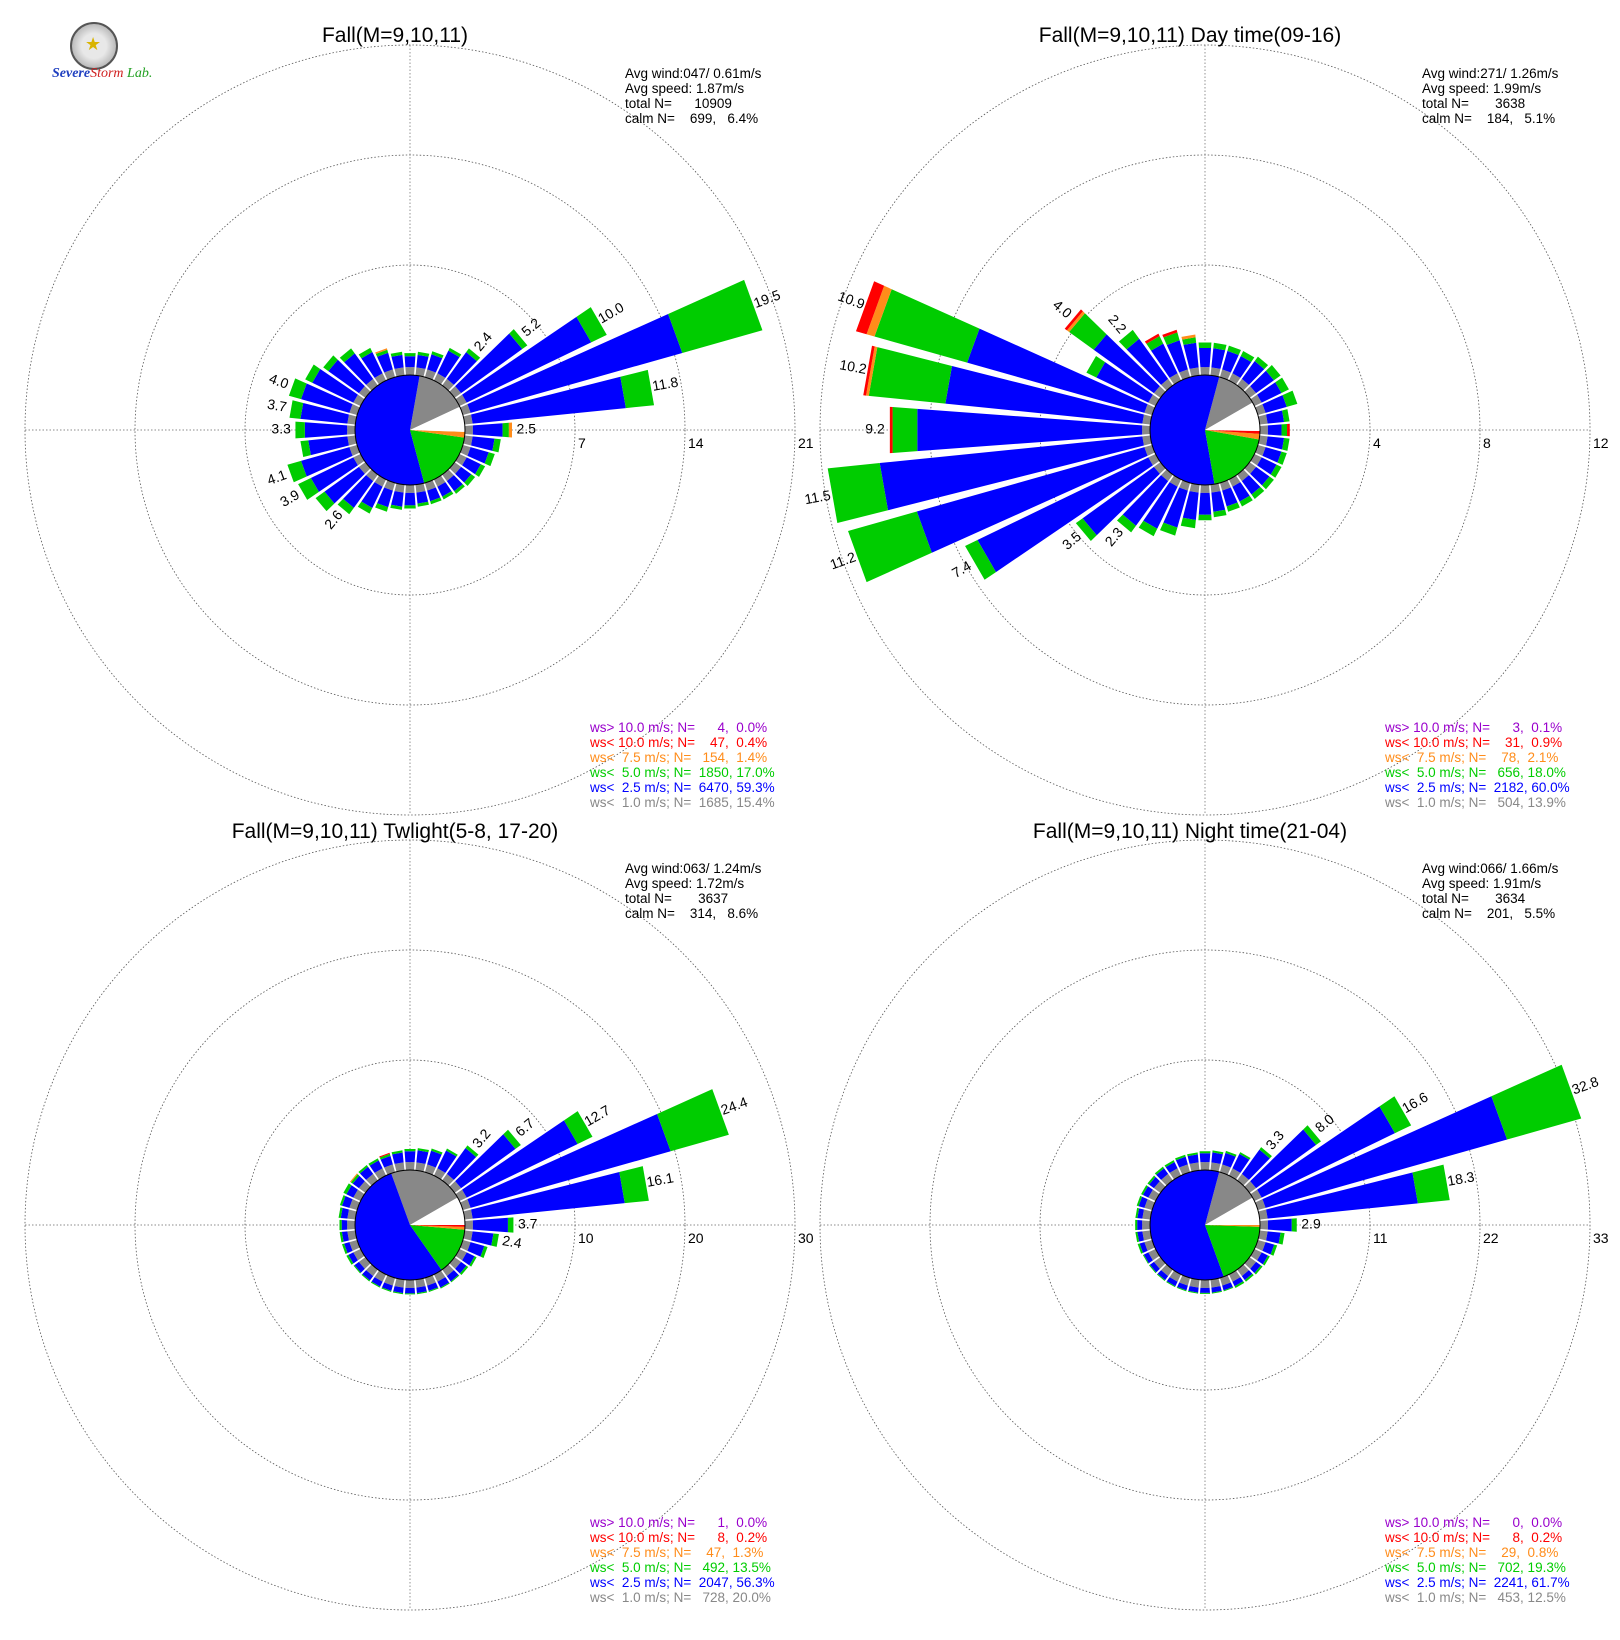 This screenshot has width=1620, height=1640. Describe the element at coordinates (684, 883) in the screenshot. I see `stats-line: Avg speed: 1.72m/s` at that location.